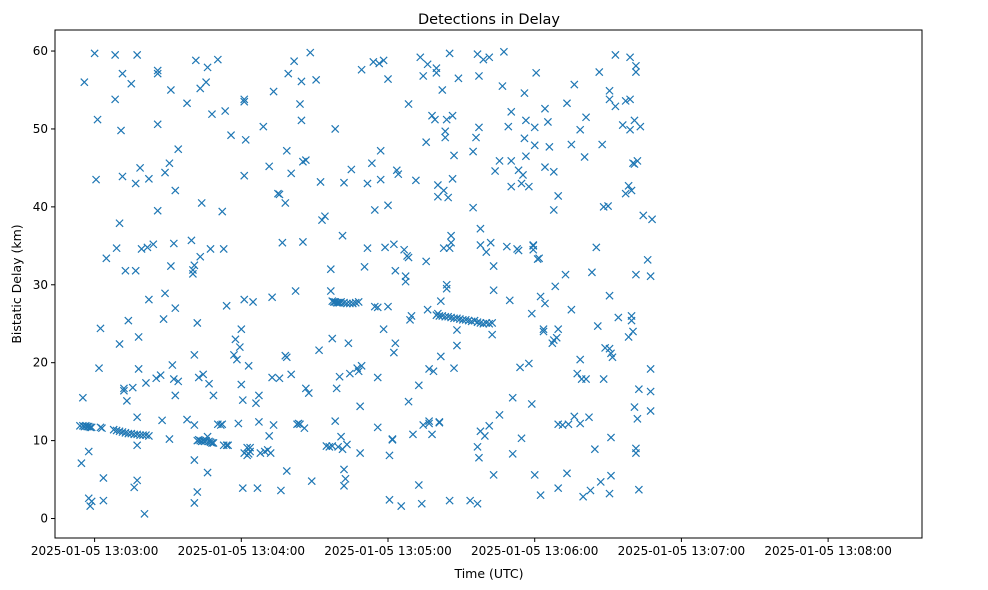  What do you see at coordinates (827, 551) in the screenshot?
I see `x-tick-label: 2025-01-05 13:08:00` at bounding box center [827, 551].